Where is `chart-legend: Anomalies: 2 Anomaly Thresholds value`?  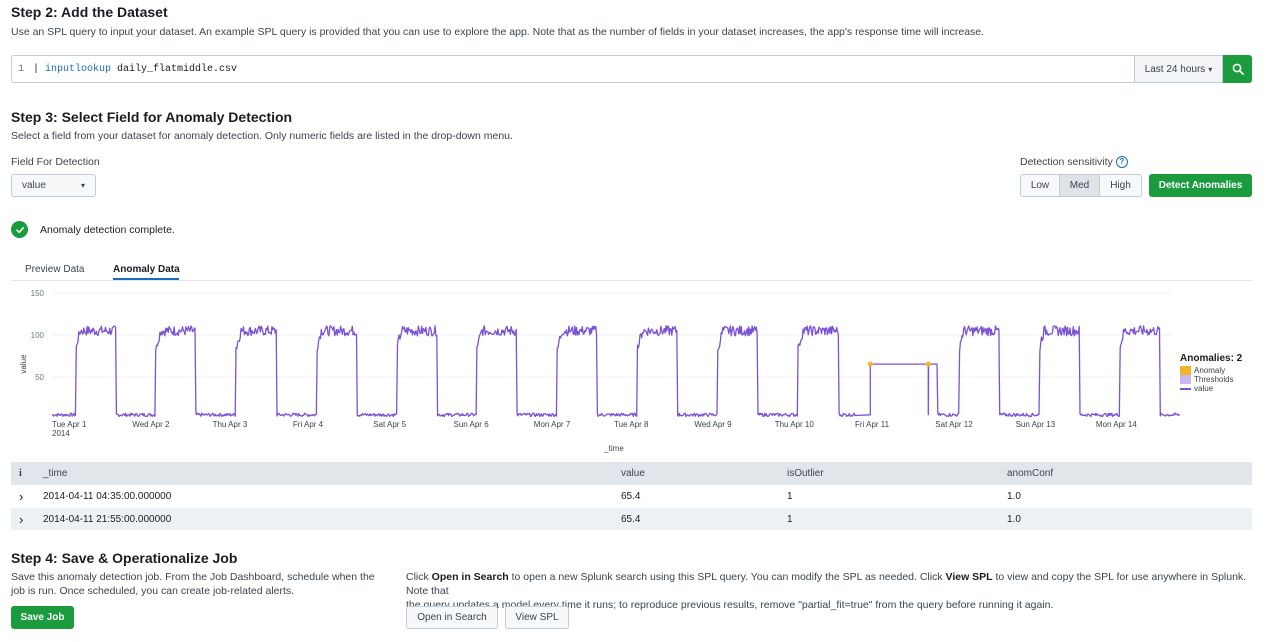 chart-legend: Anomalies: 2 Anomaly Thresholds value is located at coordinates (1211, 373).